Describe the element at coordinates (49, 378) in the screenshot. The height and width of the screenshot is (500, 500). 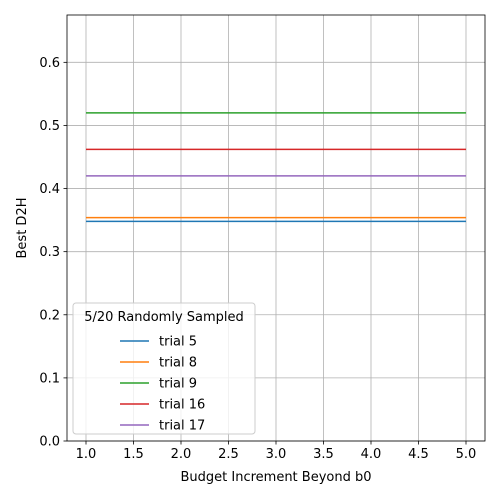
I see `y-tick-label: 0.1` at that location.